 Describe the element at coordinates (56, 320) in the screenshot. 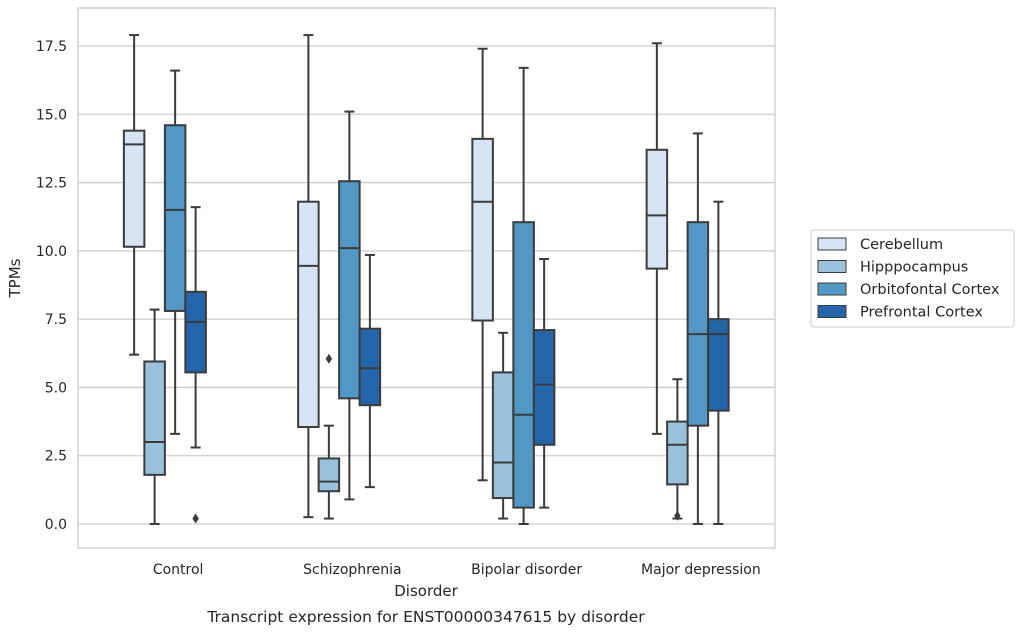

I see `y-tick-label: 7.5` at that location.